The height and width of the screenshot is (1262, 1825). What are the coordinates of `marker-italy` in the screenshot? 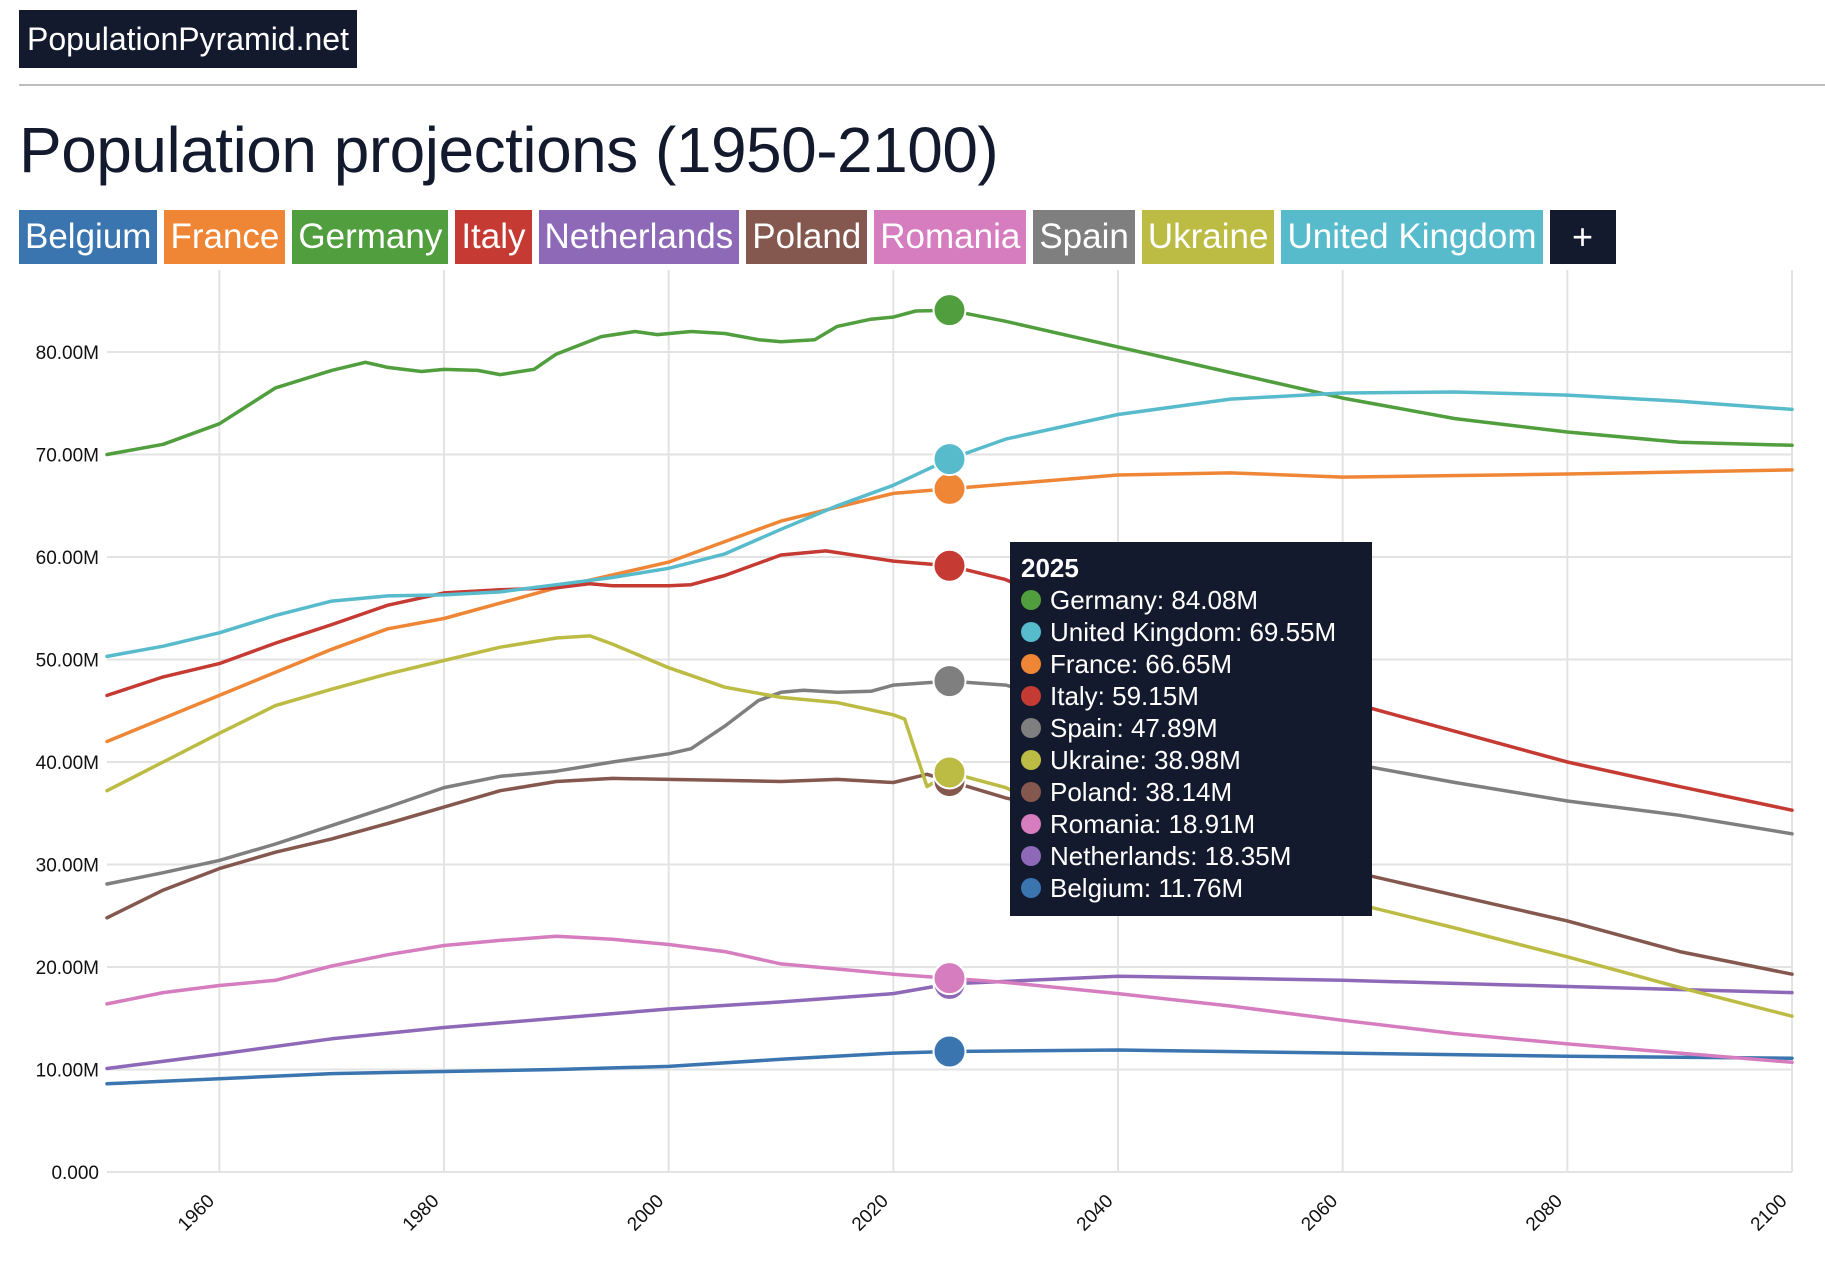 It's located at (949, 565).